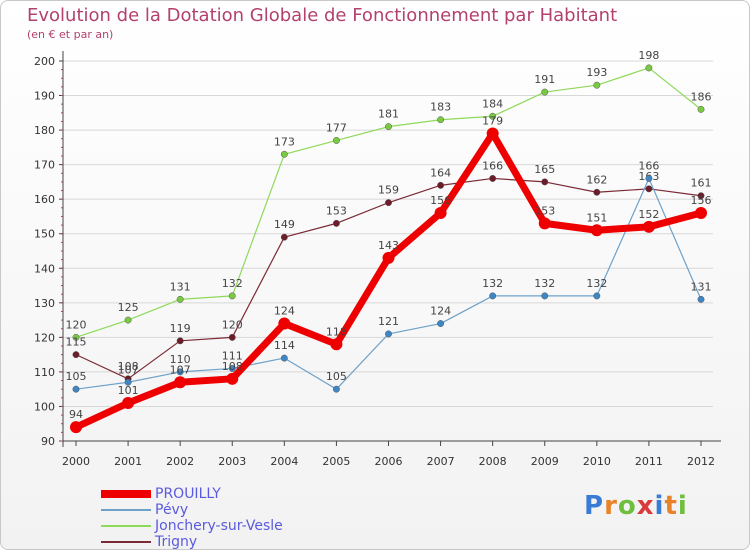 The image size is (750, 550). I want to click on x-tick-label: 2001, so click(128, 461).